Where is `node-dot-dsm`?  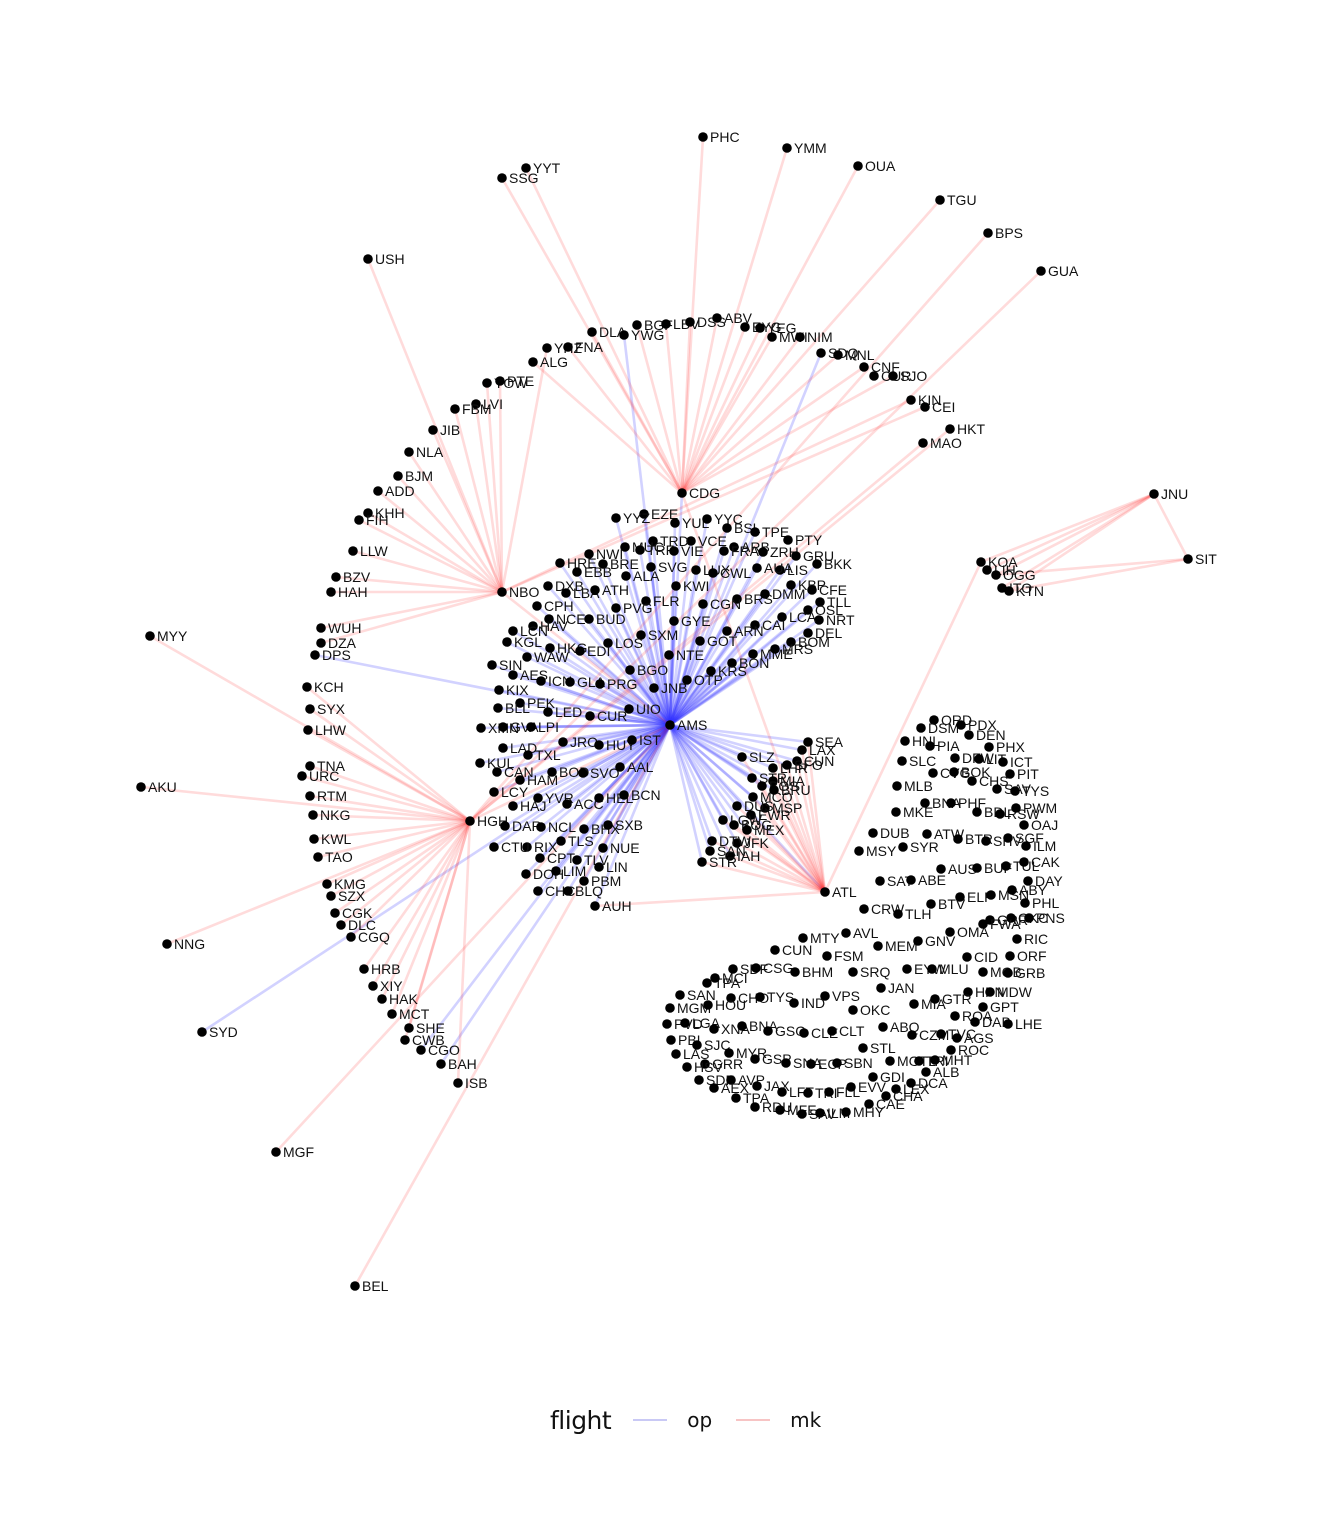
node-dot-dsm is located at coordinates (921, 728).